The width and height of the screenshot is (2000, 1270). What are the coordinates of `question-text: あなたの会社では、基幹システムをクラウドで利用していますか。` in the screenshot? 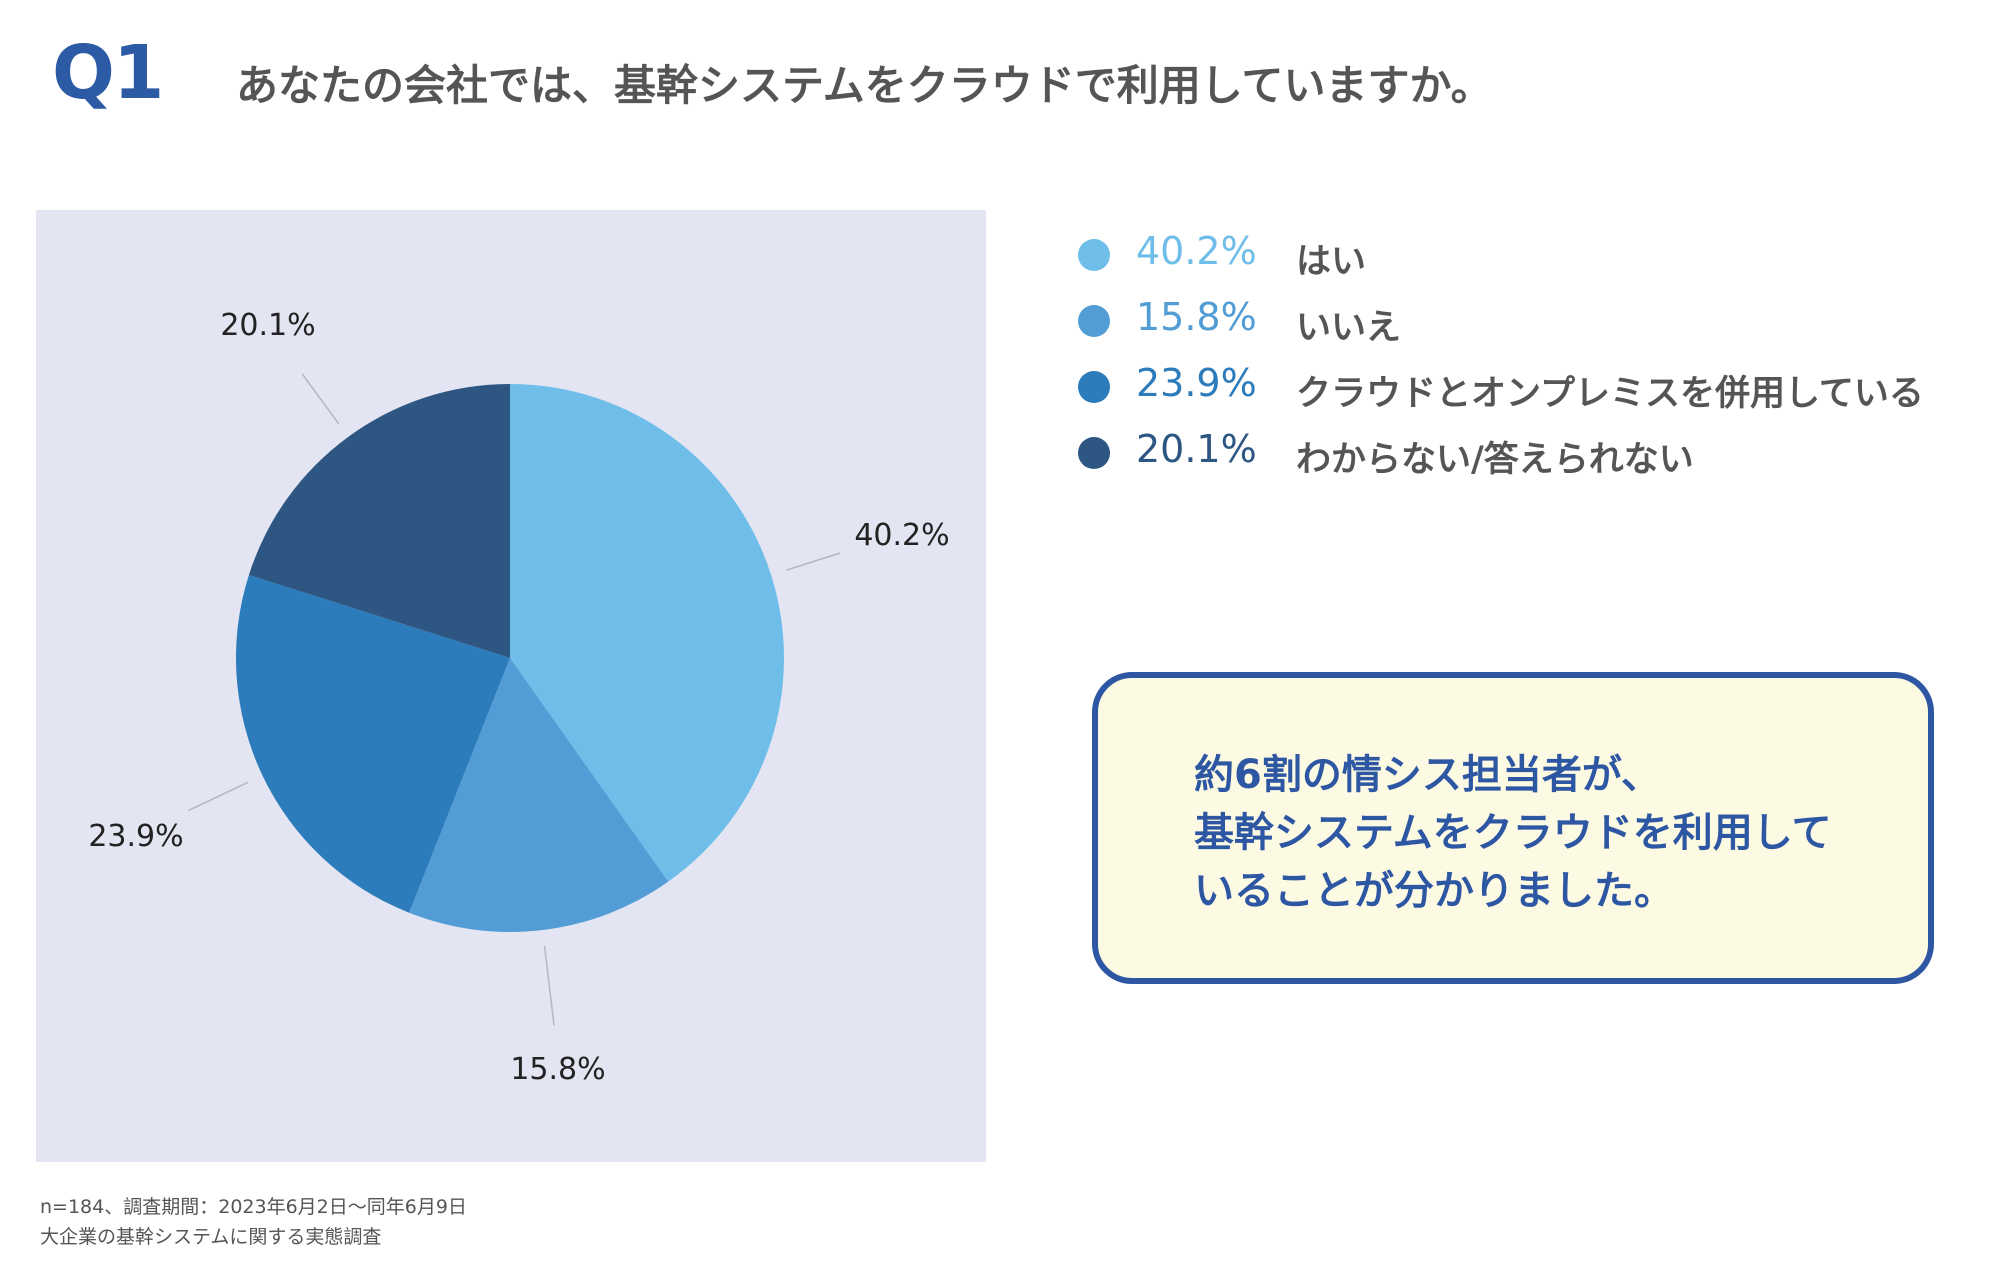 It's located at (864, 85).